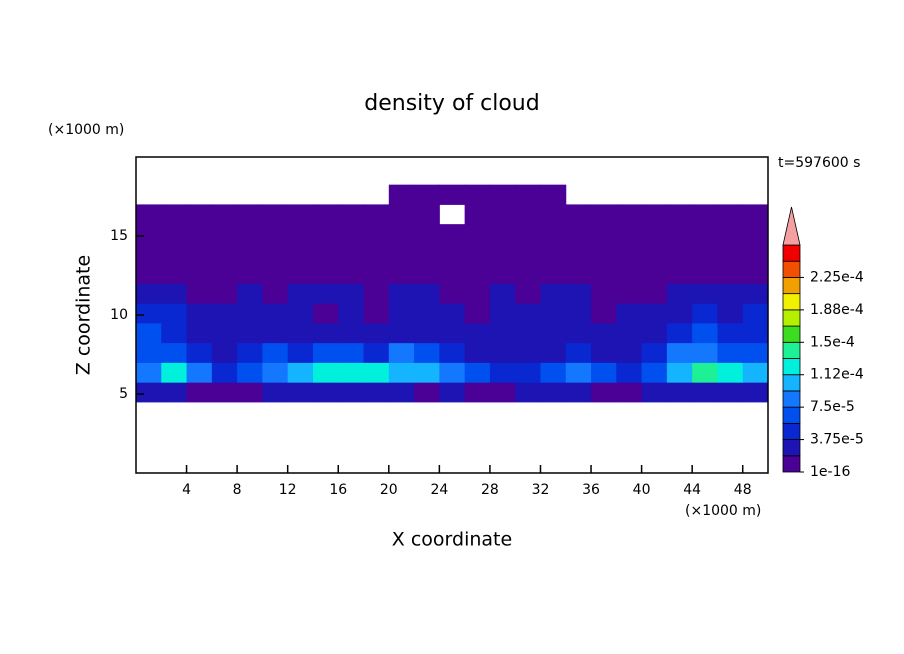 This screenshot has height=654, width=904. Describe the element at coordinates (837, 310) in the screenshot. I see `colorbar-tick-label: 1.88e-4` at that location.